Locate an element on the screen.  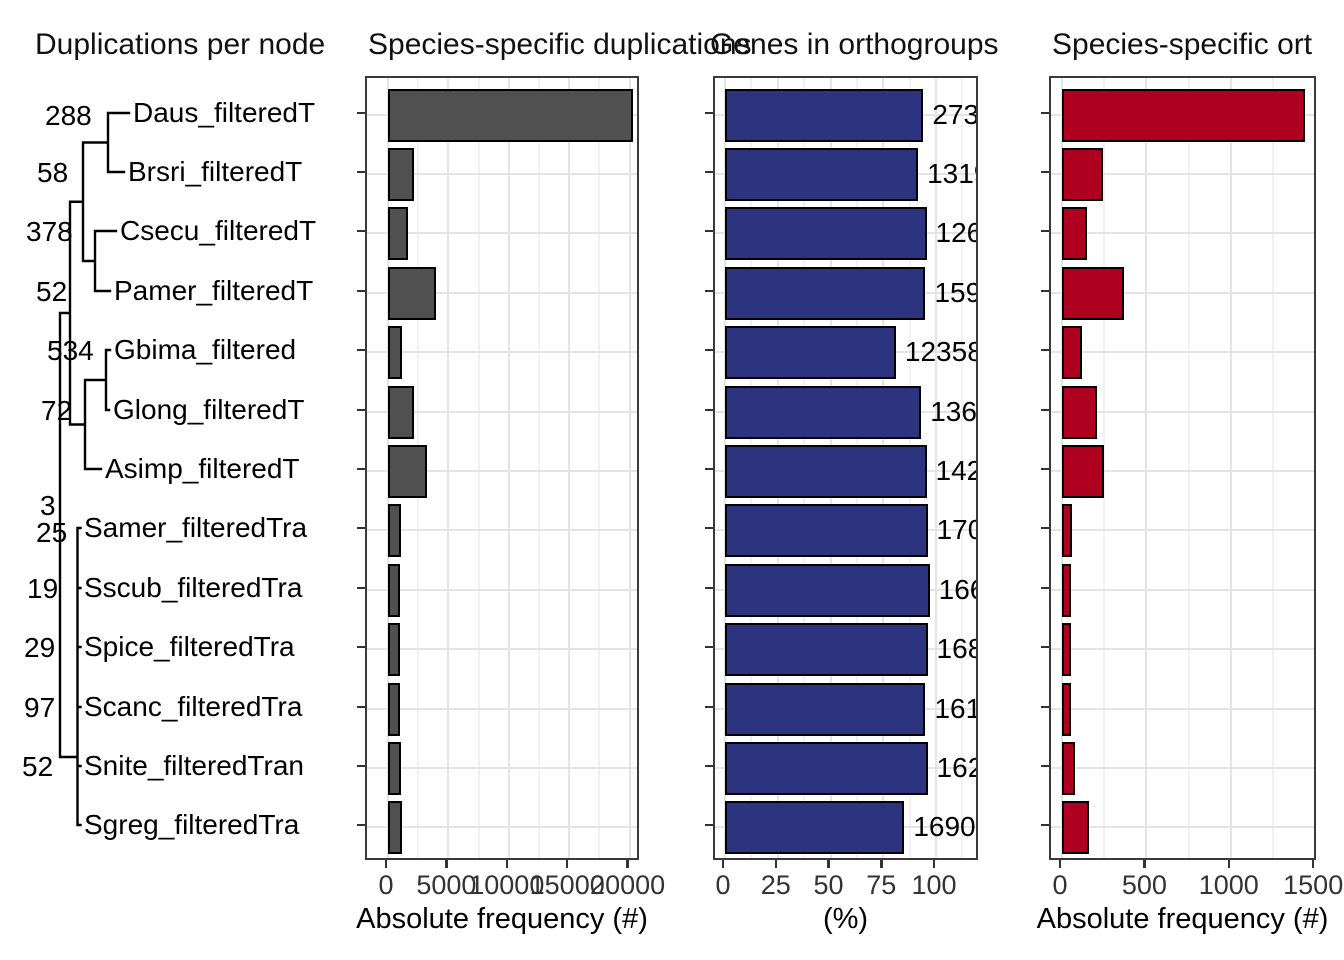
tree-node-label: 3 is located at coordinates (48, 505).